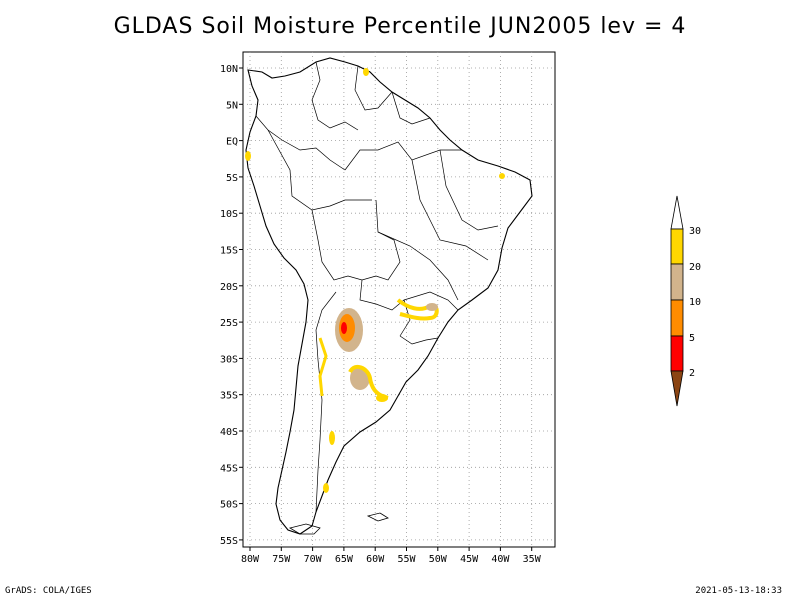 This screenshot has height=600, width=800. I want to click on longitude-labels: 80W 75W 70W 65W 60W 55W 50W 45W 40W 35W, so click(391, 556).